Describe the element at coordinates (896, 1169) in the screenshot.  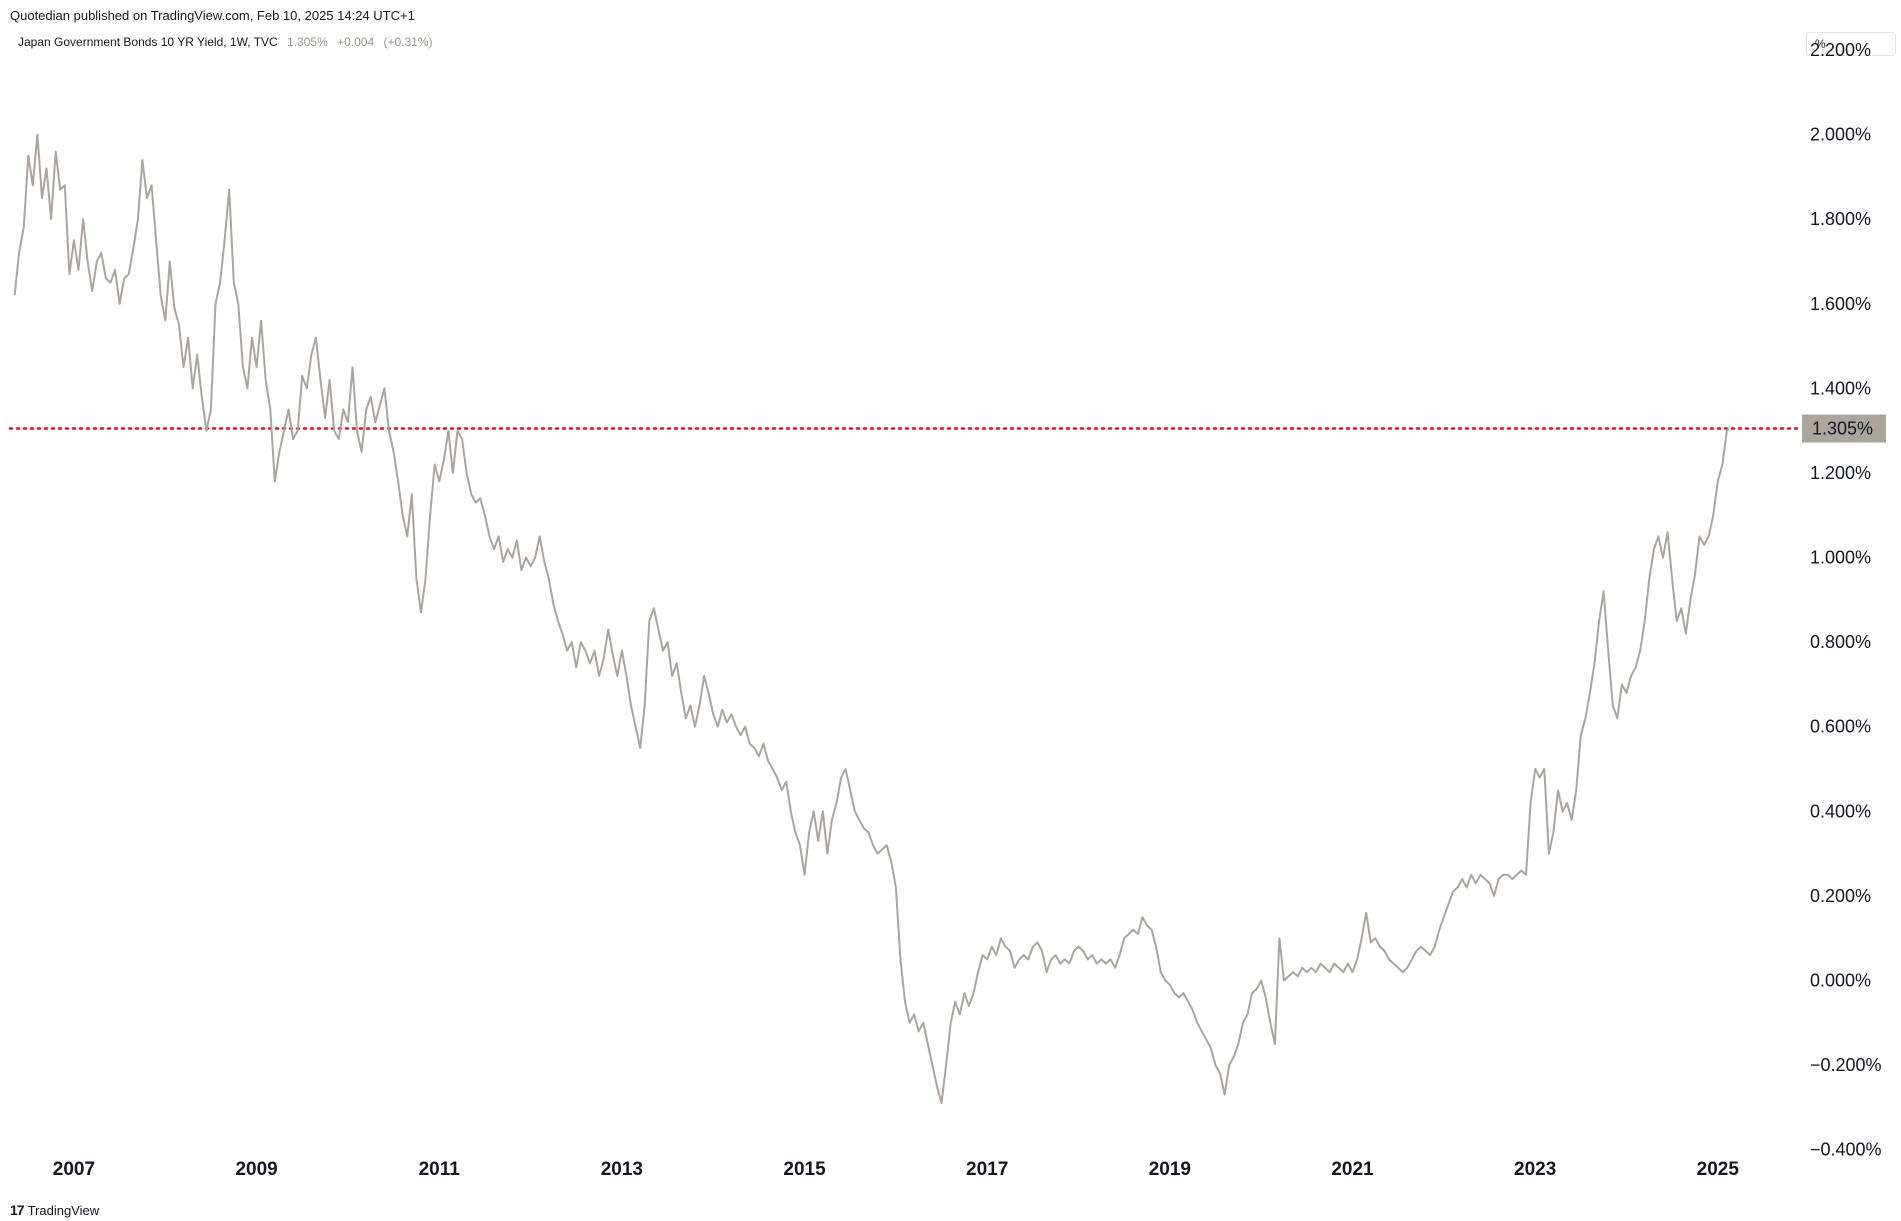
I see `x-axis: 2007 2009 2011 2013 2015 2017 2019 2021 2023 2025` at that location.